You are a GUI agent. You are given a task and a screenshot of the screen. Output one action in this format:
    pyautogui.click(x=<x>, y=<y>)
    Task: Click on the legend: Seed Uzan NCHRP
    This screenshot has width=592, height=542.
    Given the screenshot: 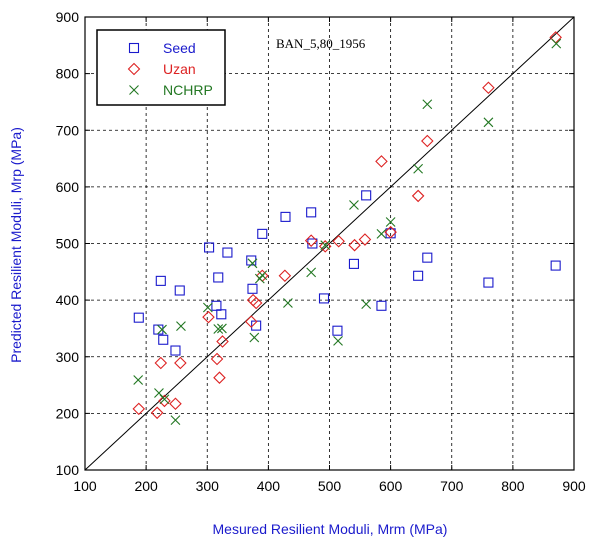 What is the action you would take?
    pyautogui.click(x=161, y=67)
    